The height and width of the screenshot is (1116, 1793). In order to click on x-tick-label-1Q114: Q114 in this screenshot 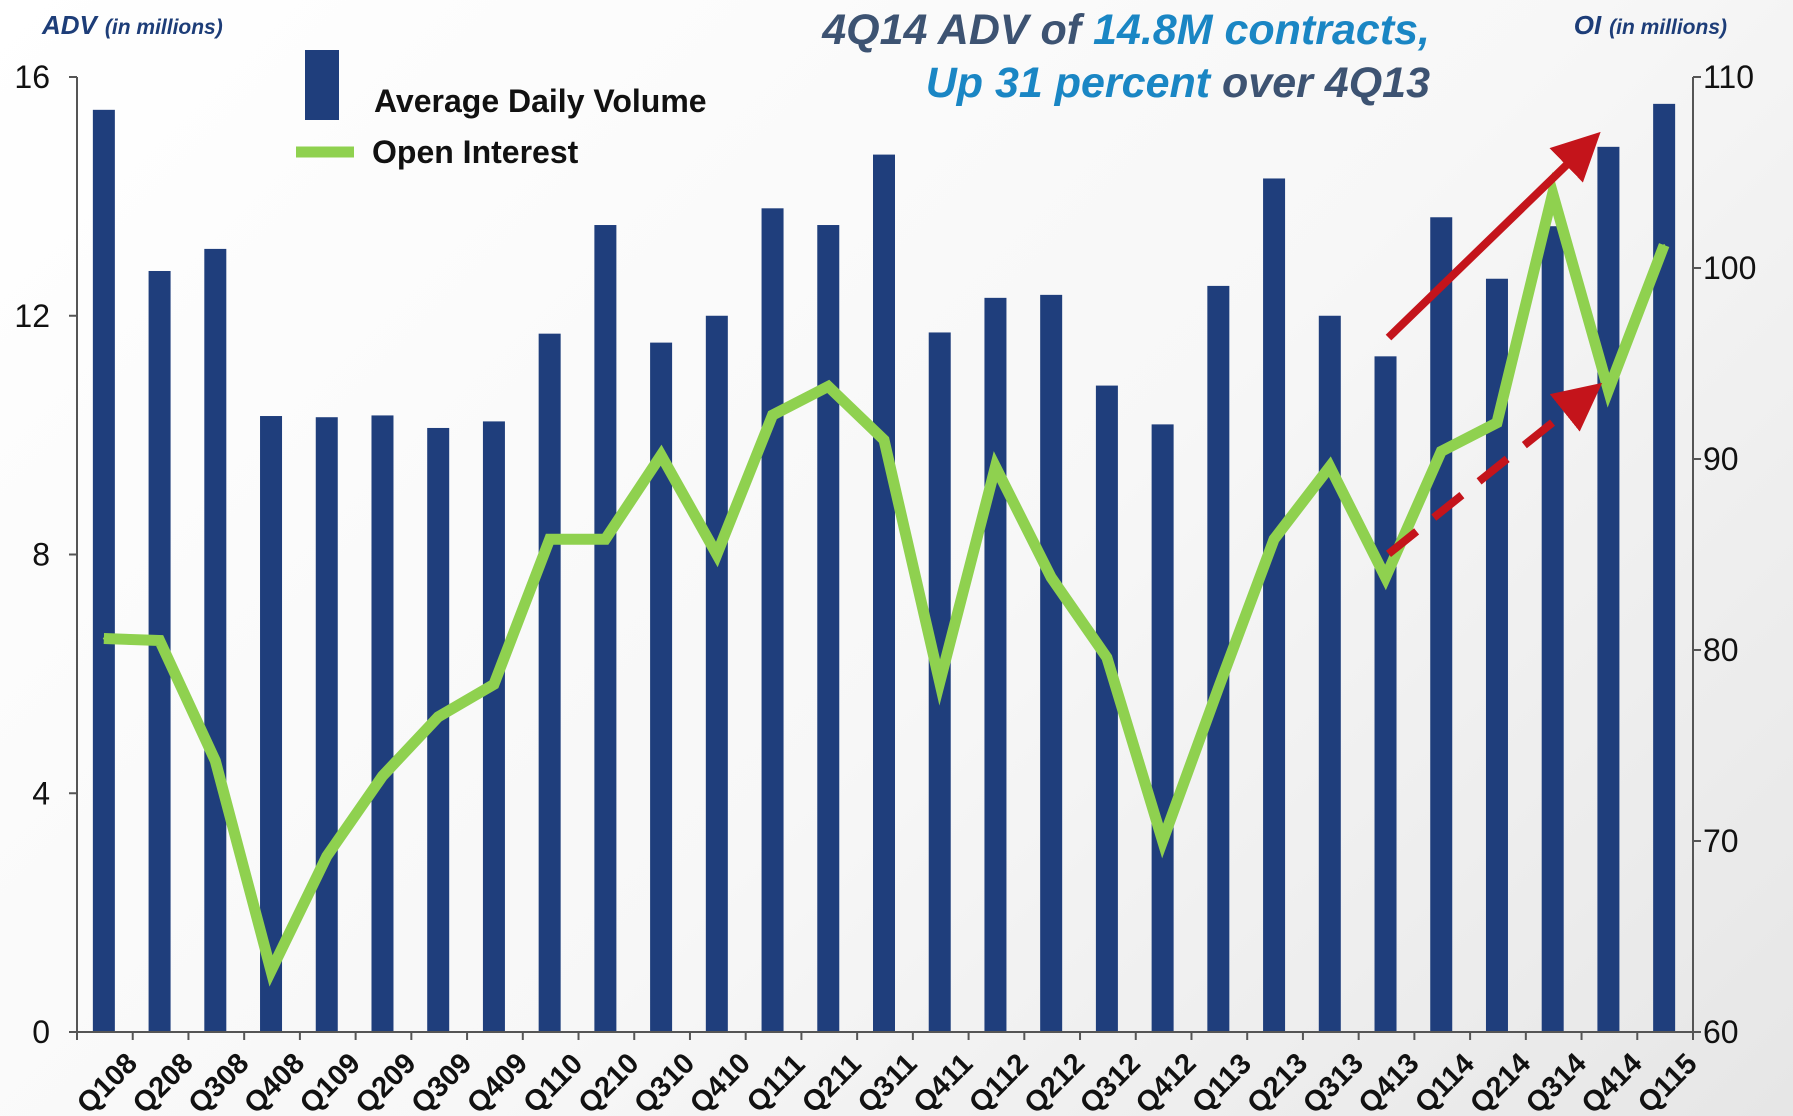, I will do `click(1445, 1082)`.